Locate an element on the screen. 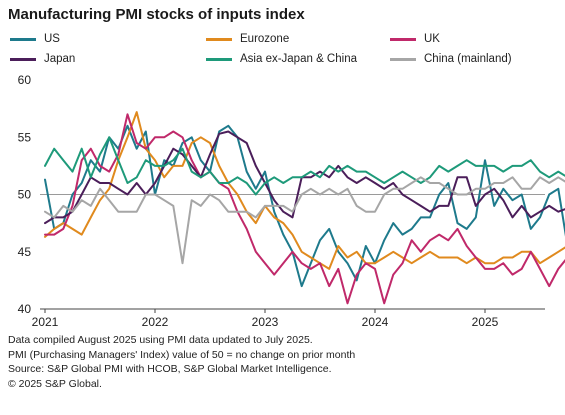 This screenshot has height=415, width=565. legend-label-eurozone: Eurozone is located at coordinates (265, 39).